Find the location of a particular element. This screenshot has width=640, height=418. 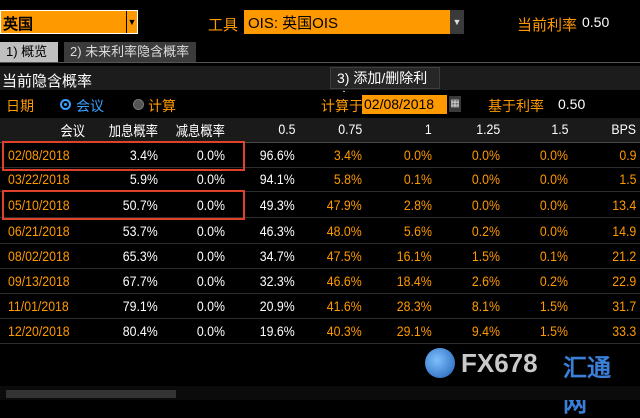

cell-hike: 79.1% is located at coordinates (140, 306).